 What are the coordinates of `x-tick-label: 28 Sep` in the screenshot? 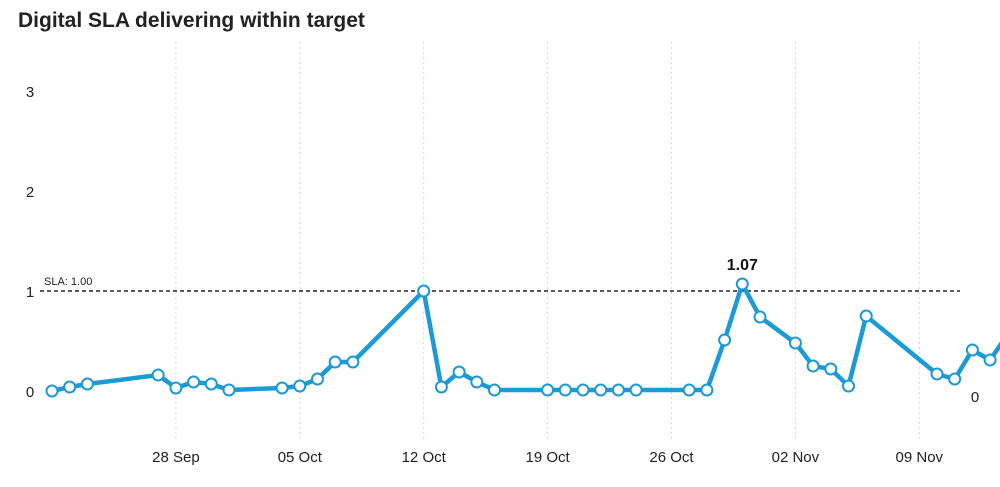 It's located at (176, 457).